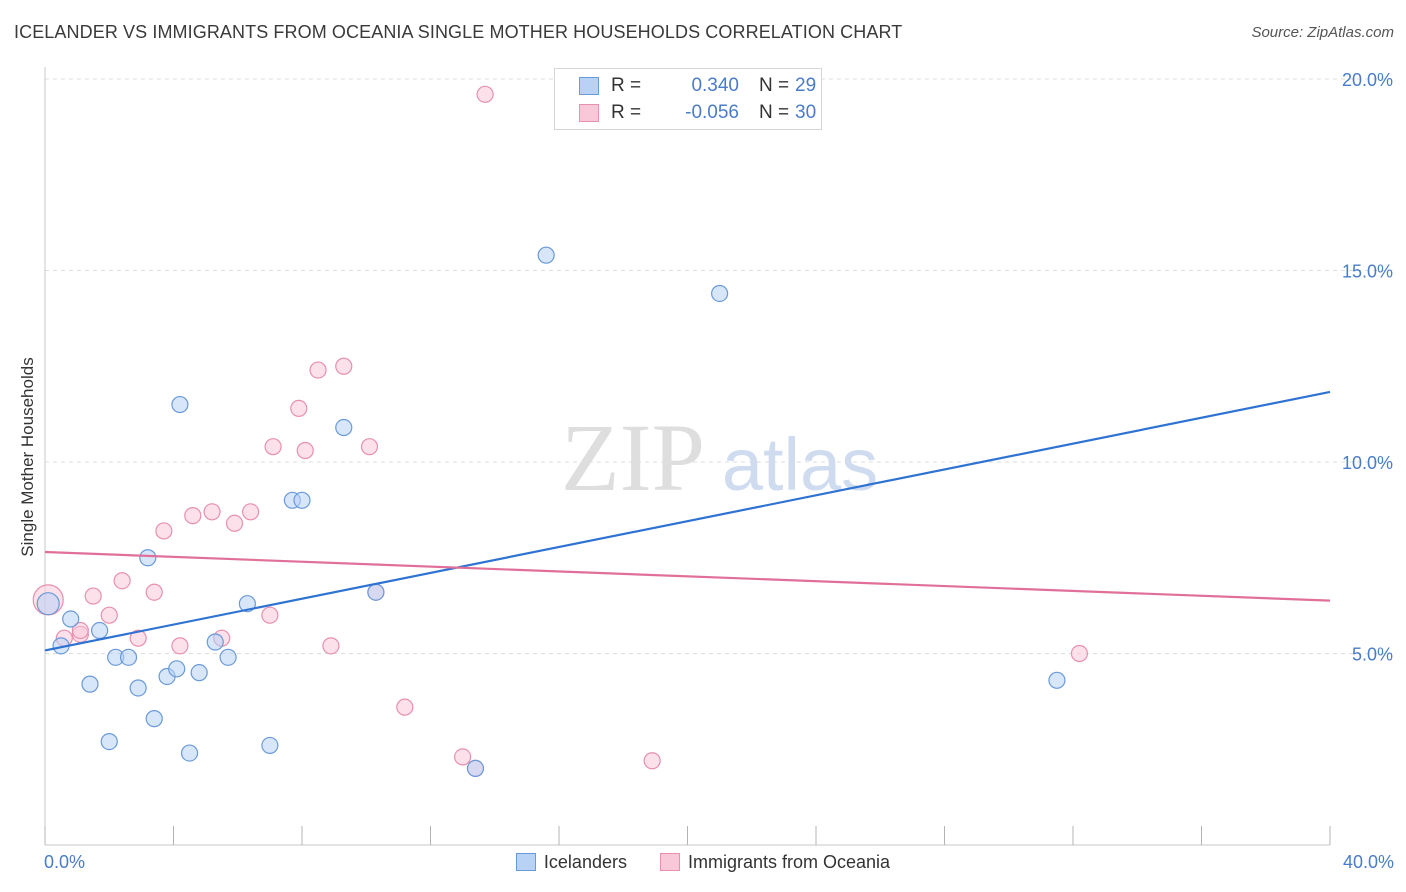 The width and height of the screenshot is (1406, 892). What do you see at coordinates (1368, 862) in the screenshot?
I see `x-tick-label-max: 40.0%` at bounding box center [1368, 862].